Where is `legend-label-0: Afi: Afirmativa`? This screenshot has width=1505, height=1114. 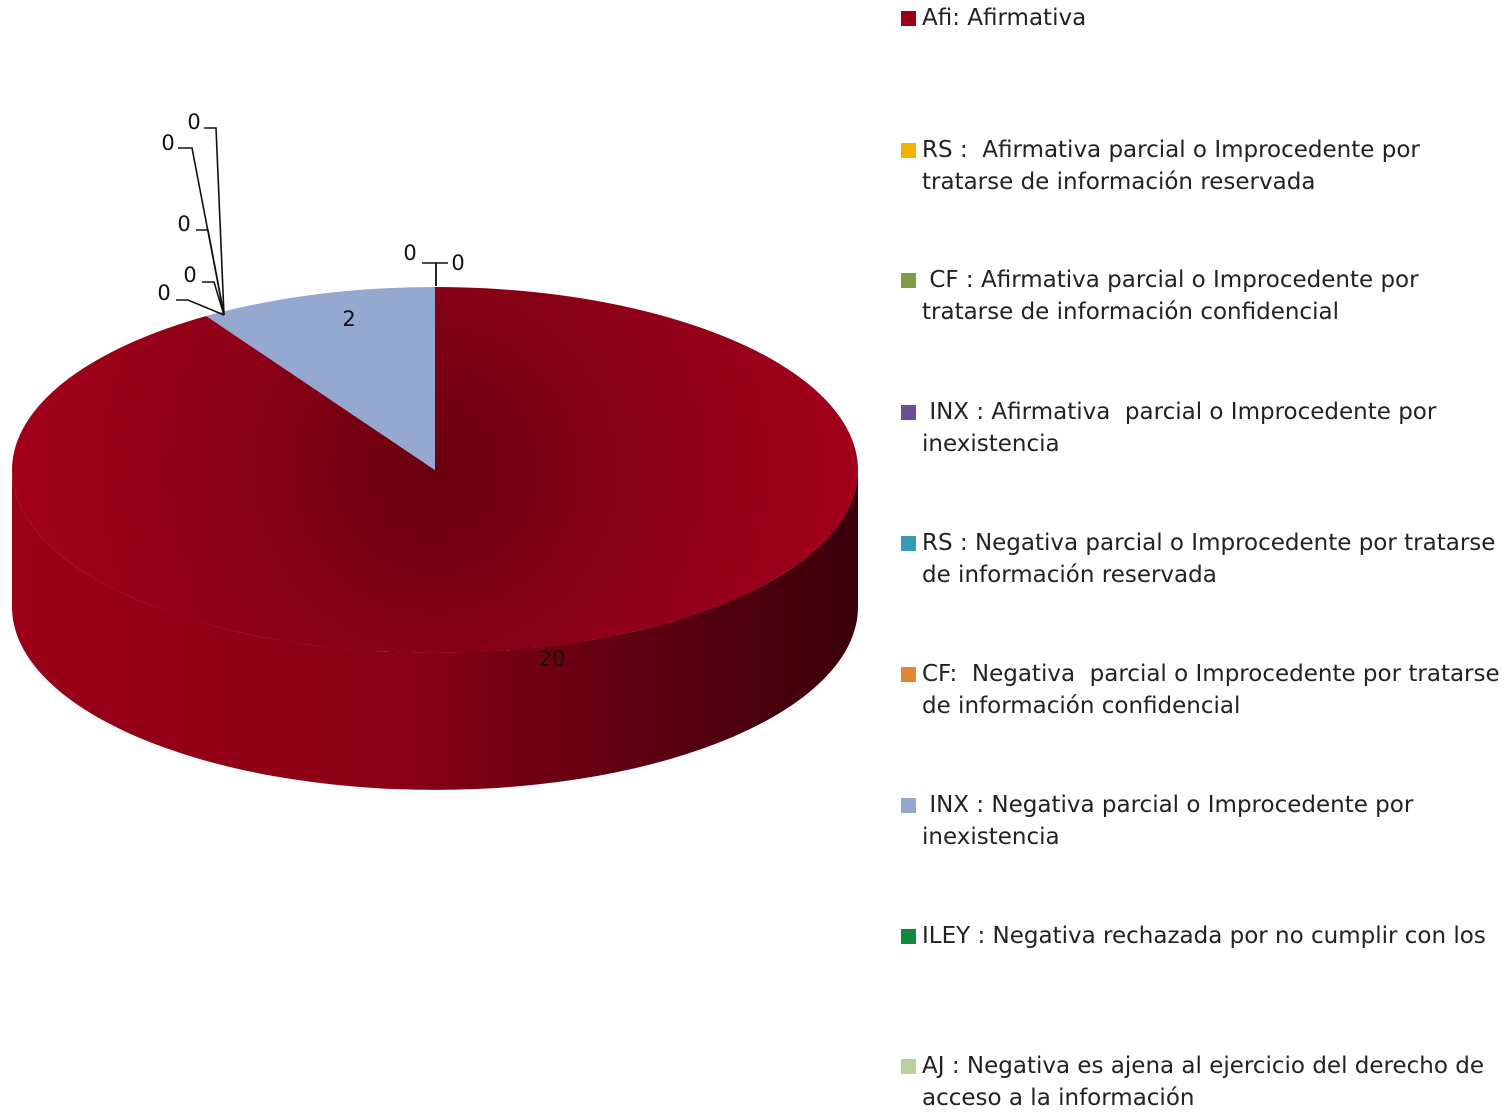 legend-label-0: Afi: Afirmativa is located at coordinates (1004, 18).